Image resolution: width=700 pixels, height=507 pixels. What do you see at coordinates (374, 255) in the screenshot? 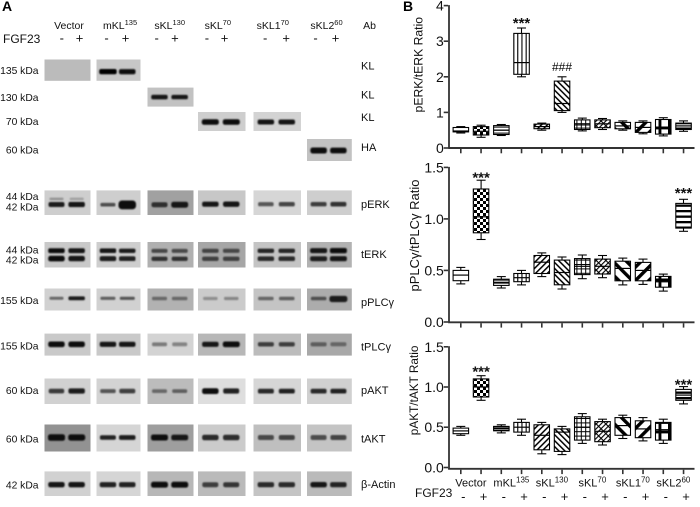
I see `svg-text: tERK` at bounding box center [374, 255].